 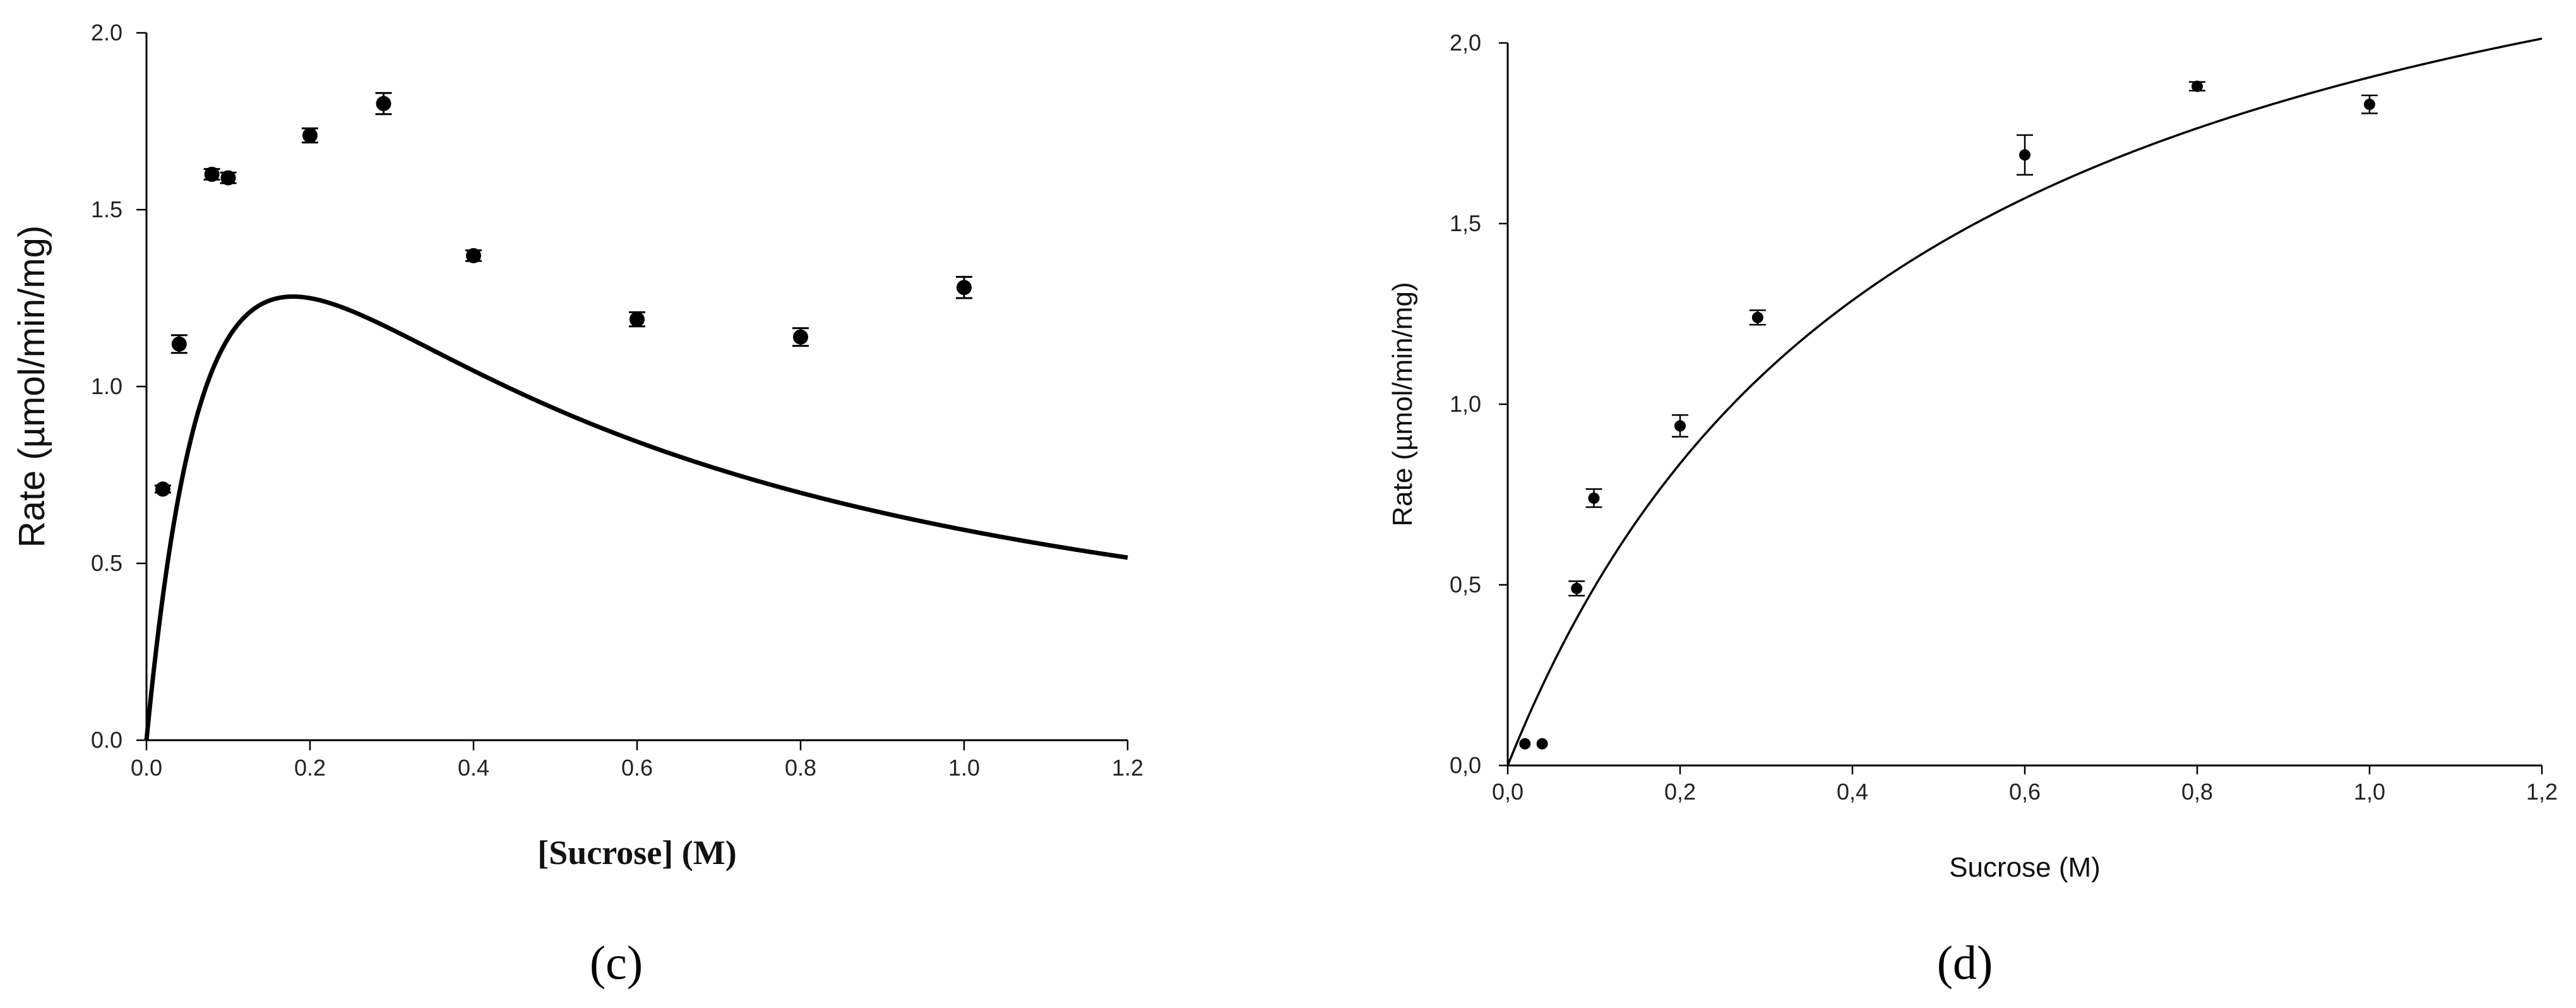 What do you see at coordinates (1465, 584) in the screenshot?
I see `y-tick-label: 0,5` at bounding box center [1465, 584].